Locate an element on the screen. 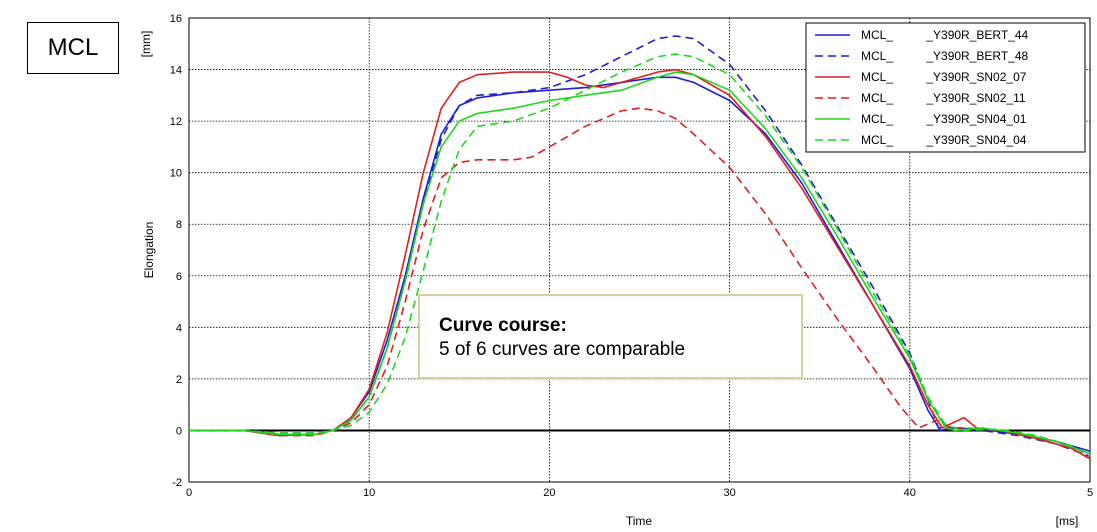 The image size is (1097, 532). y-tick-label: 14 is located at coordinates (176, 71).